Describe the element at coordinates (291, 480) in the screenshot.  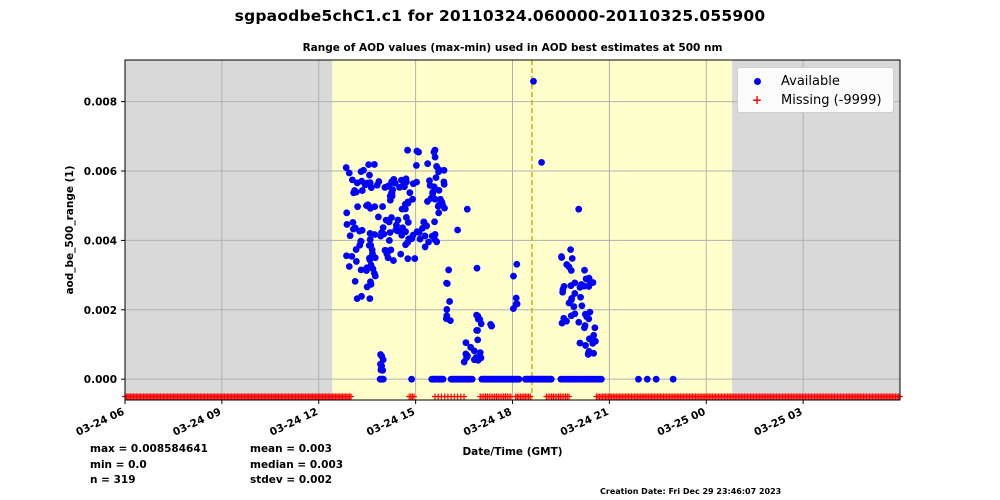
I see `stat-stdev: stdev = 0.002` at that location.